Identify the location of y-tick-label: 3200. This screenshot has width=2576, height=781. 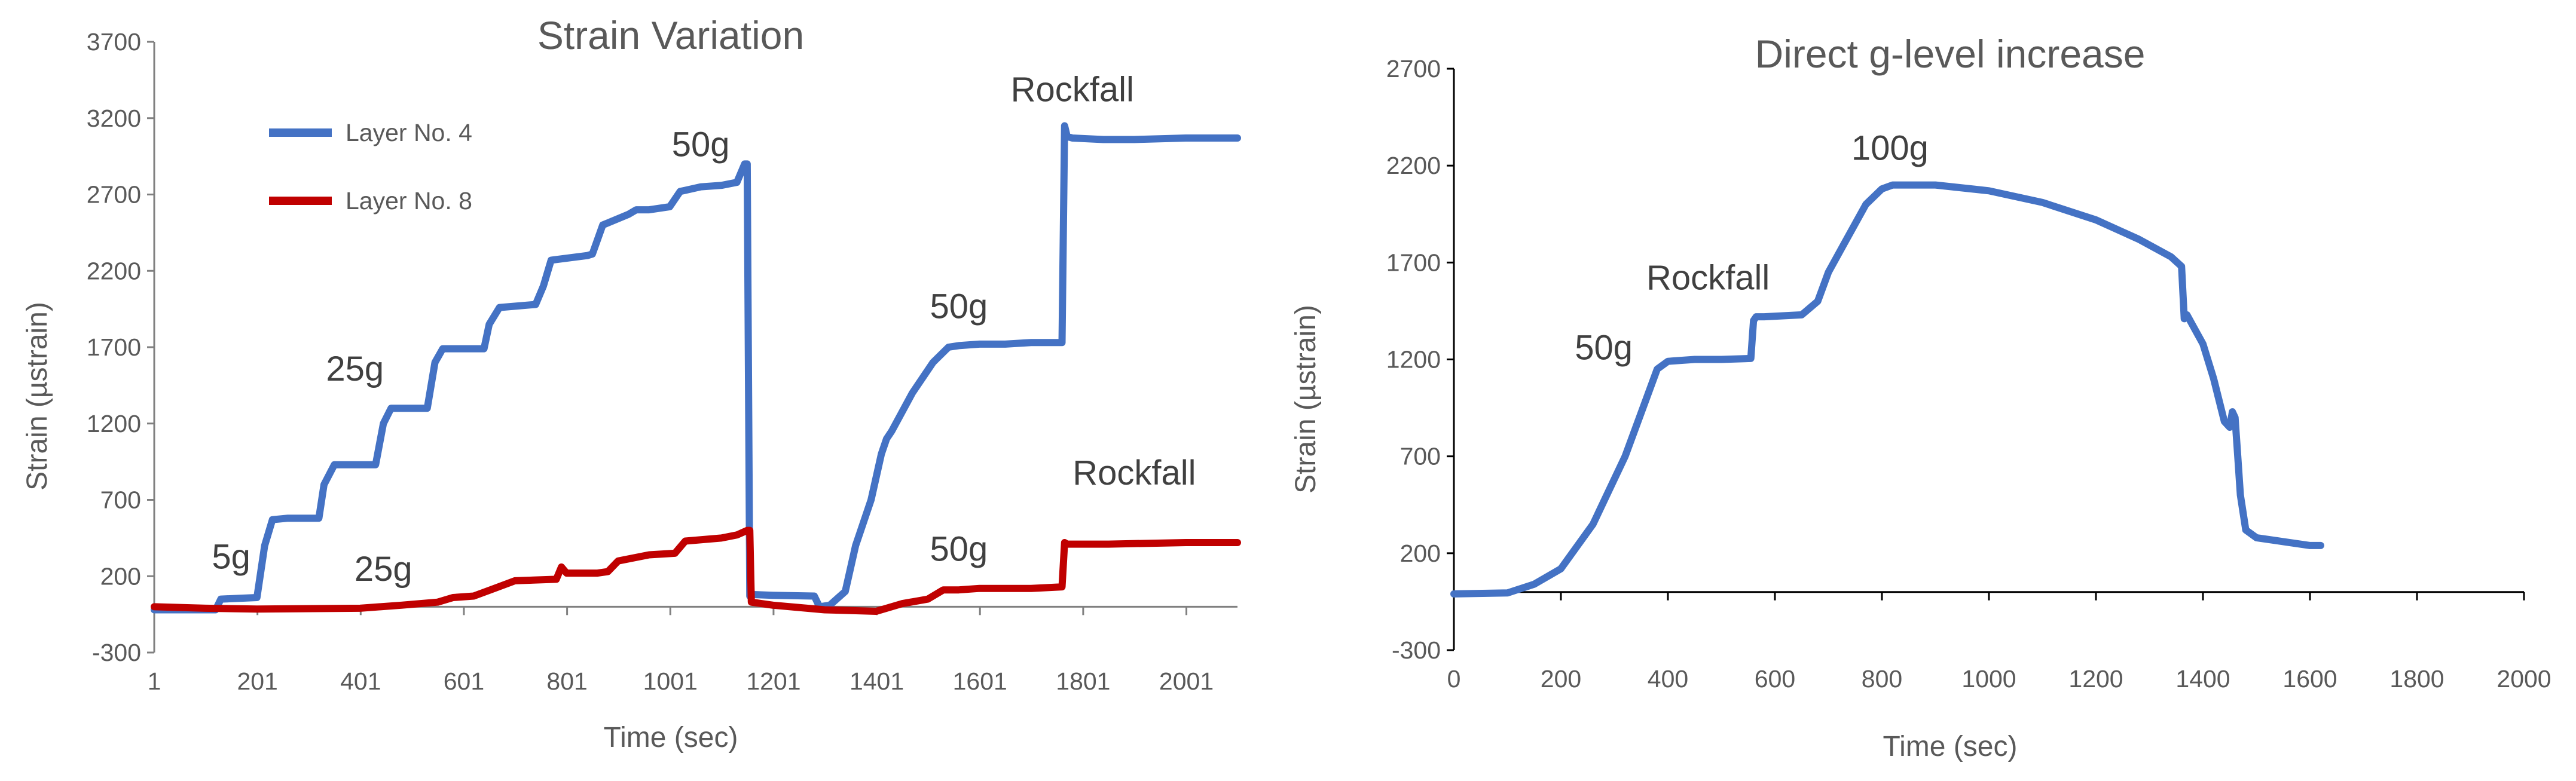
(114, 118).